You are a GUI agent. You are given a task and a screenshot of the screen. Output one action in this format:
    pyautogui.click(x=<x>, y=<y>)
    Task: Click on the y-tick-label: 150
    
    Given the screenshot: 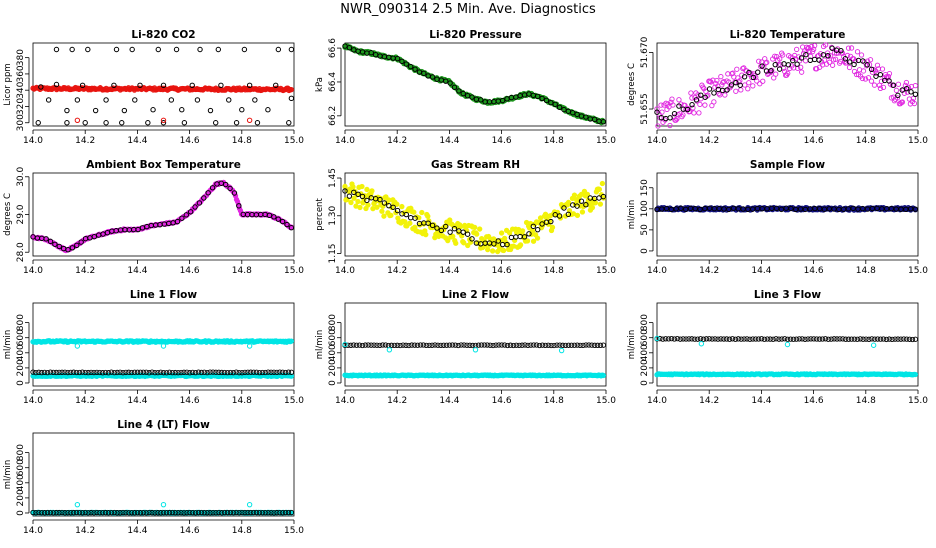 What is the action you would take?
    pyautogui.click(x=645, y=187)
    